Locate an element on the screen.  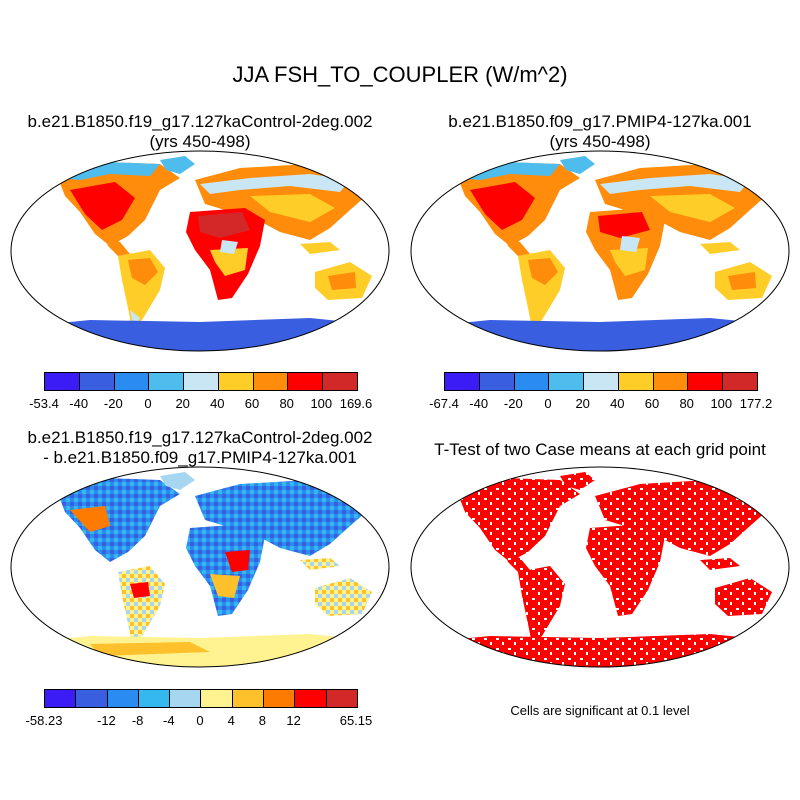
map-control-case is located at coordinates (200, 251).